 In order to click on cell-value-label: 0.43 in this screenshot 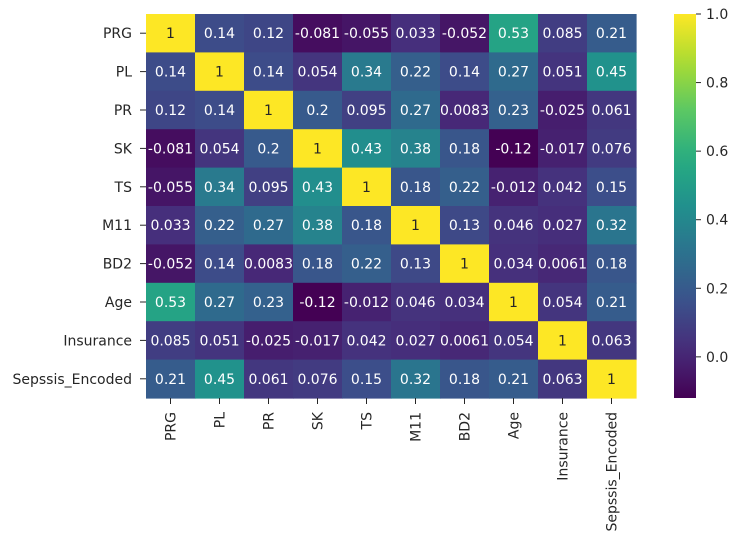, I will do `click(317, 188)`.